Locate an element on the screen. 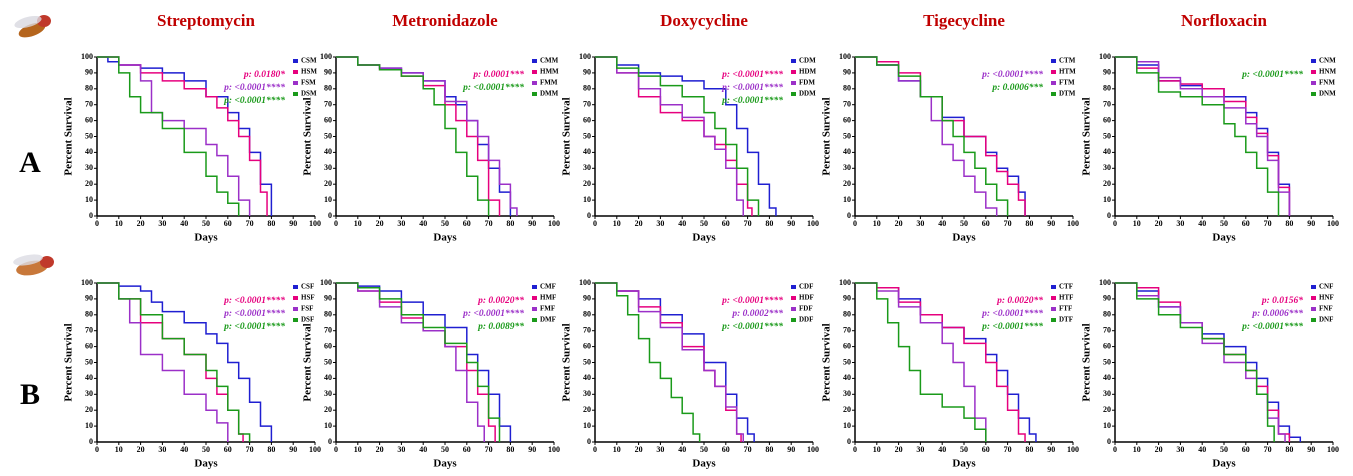  legend-label: DSF is located at coordinates (307, 320).